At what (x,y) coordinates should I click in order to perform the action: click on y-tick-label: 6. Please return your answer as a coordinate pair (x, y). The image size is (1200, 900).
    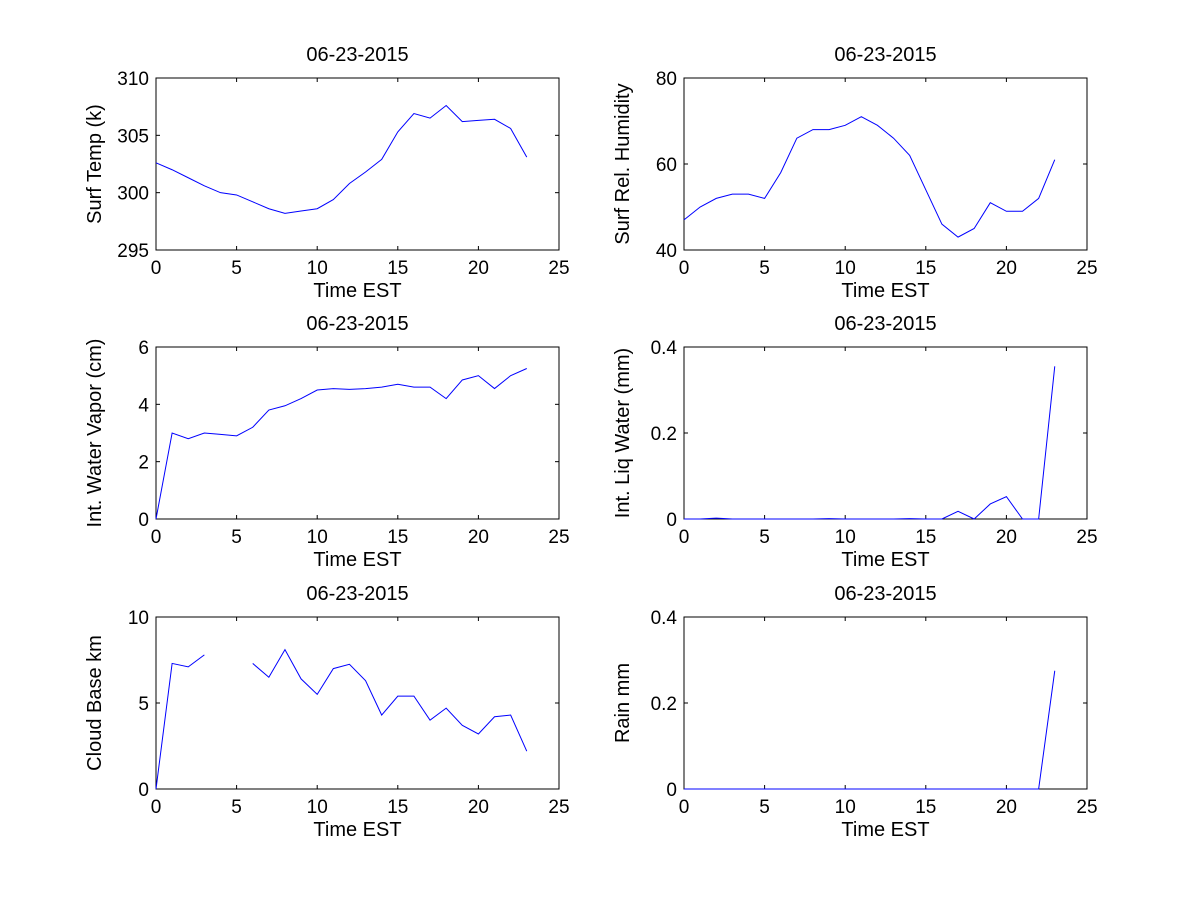
    Looking at the image, I should click on (143, 348).